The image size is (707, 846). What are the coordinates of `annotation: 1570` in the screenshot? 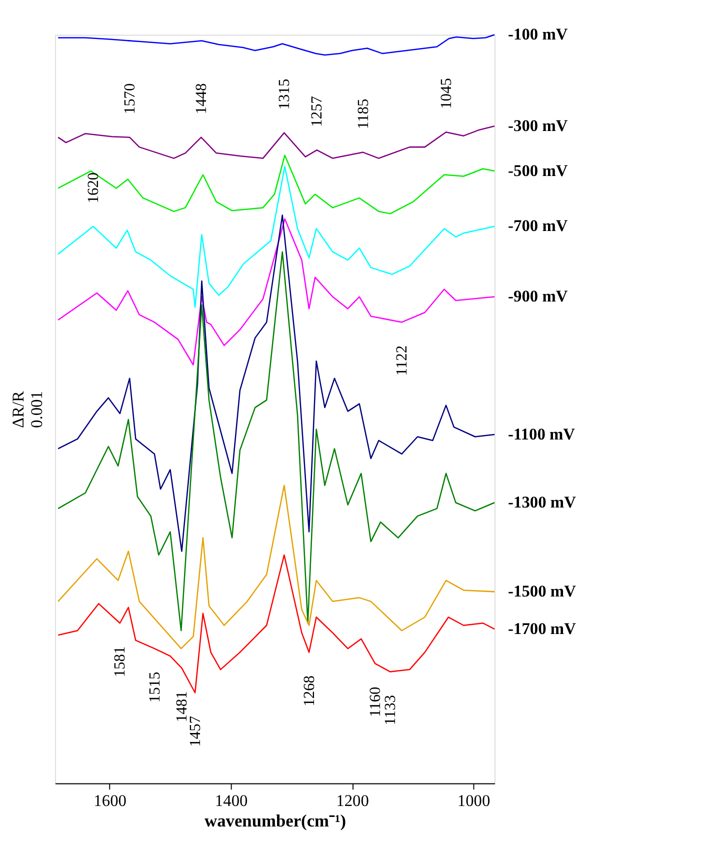 It's located at (129, 98).